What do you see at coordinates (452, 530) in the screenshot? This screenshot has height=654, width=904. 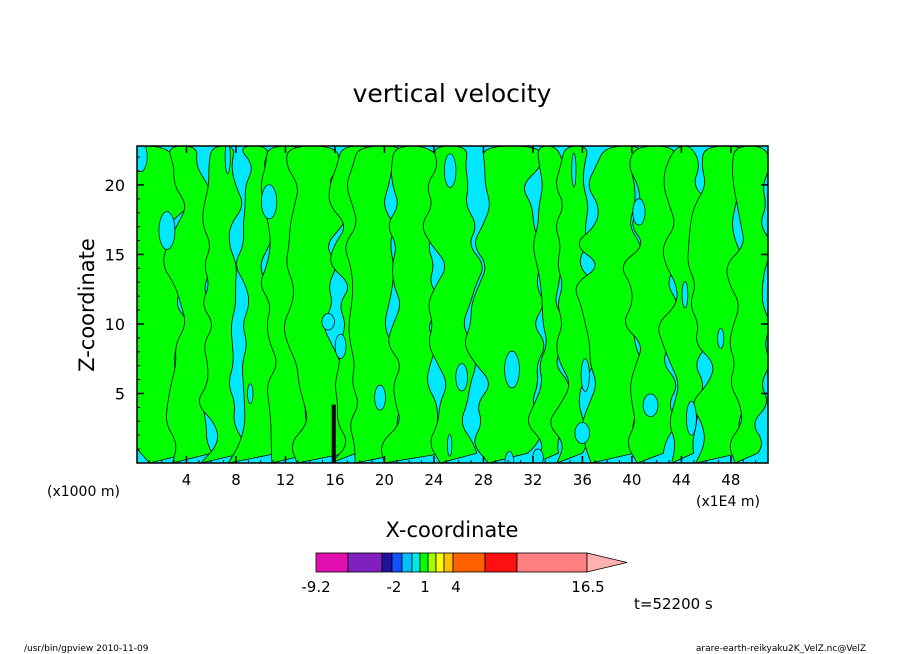 I see `x-axis-label: X-coordinate` at bounding box center [452, 530].